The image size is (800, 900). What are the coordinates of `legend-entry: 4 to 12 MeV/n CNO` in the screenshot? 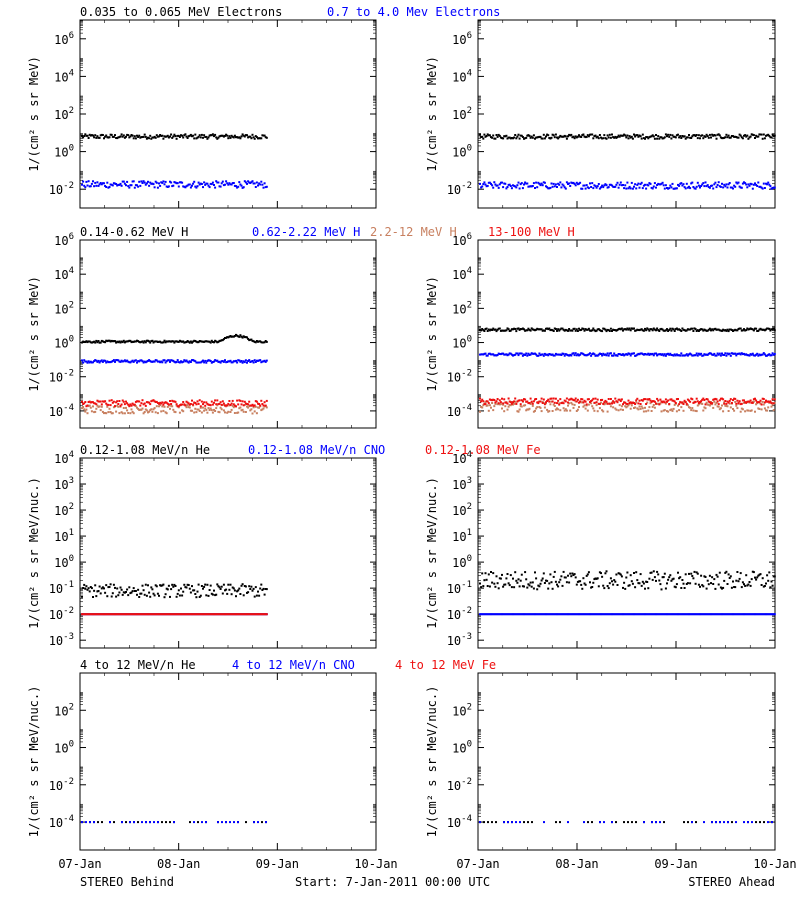 It's located at (293, 665).